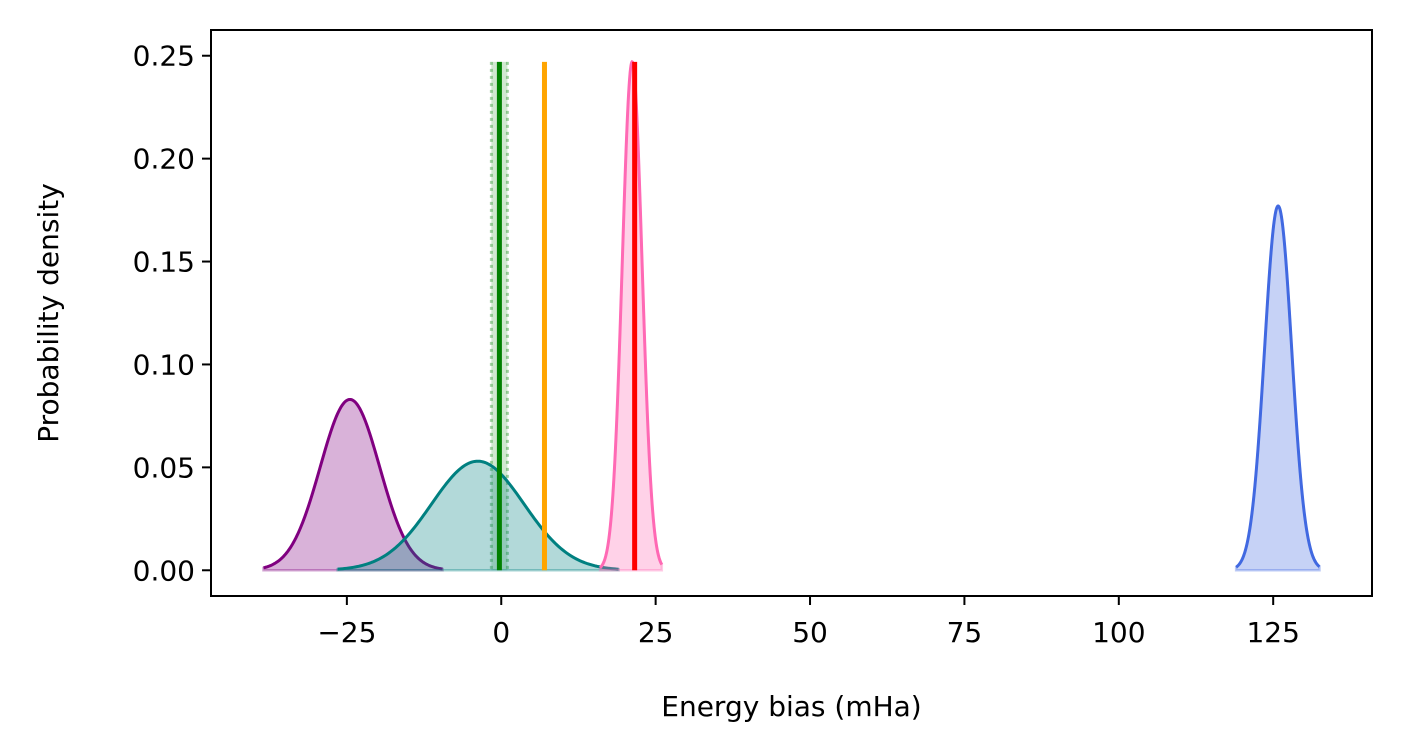 This screenshot has height=756, width=1403. Describe the element at coordinates (353, 484) in the screenshot. I see `series-0-line` at that location.